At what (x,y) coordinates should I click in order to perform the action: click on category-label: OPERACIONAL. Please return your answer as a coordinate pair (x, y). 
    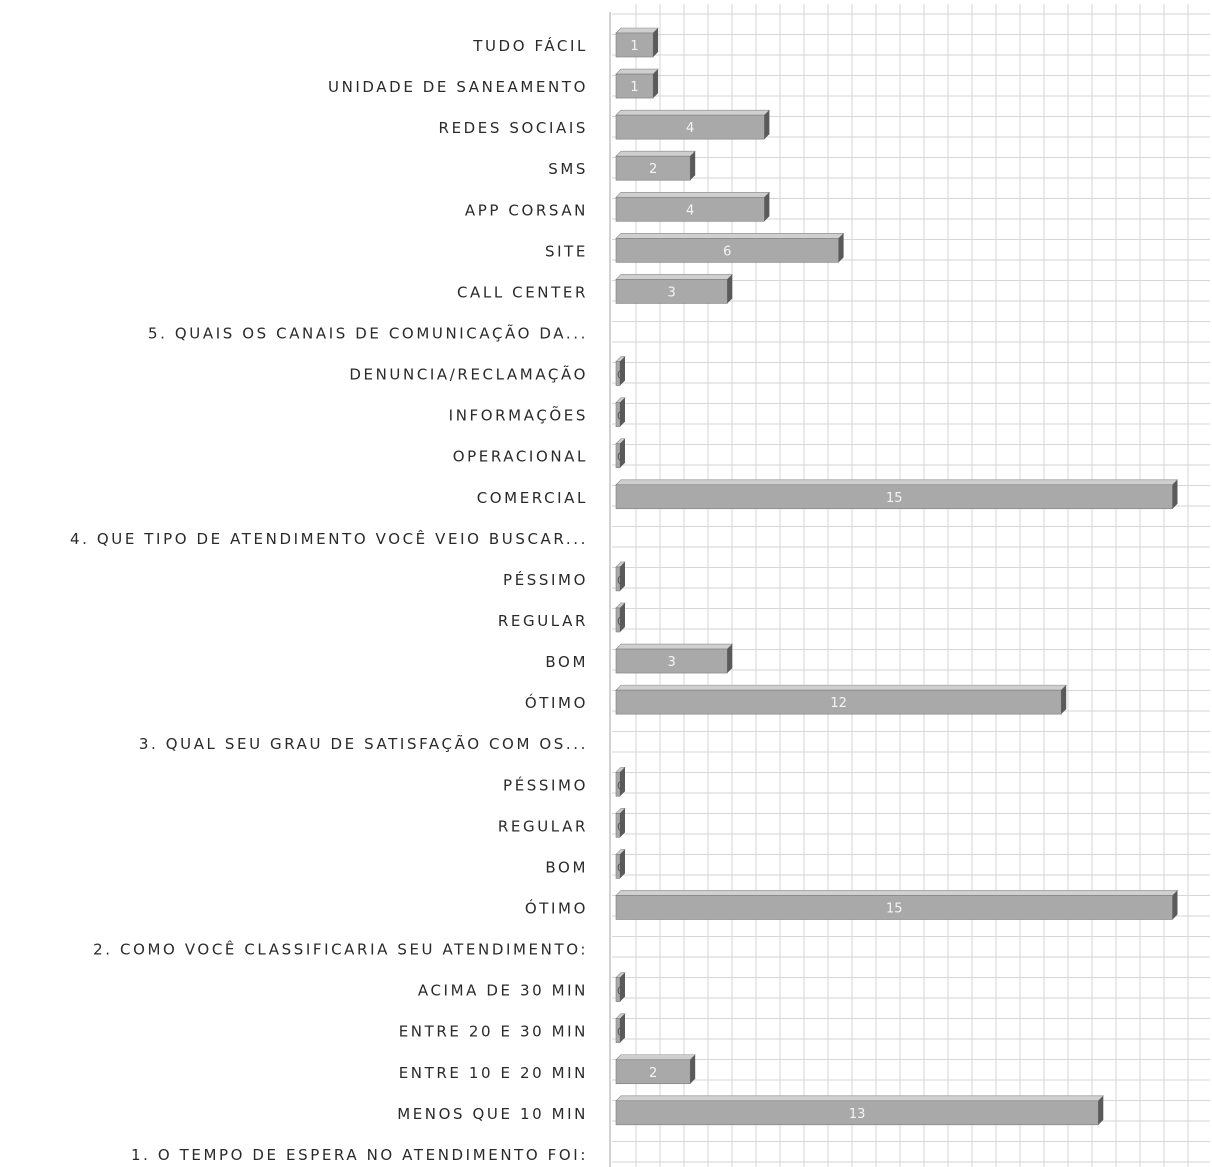
    Looking at the image, I should click on (520, 457).